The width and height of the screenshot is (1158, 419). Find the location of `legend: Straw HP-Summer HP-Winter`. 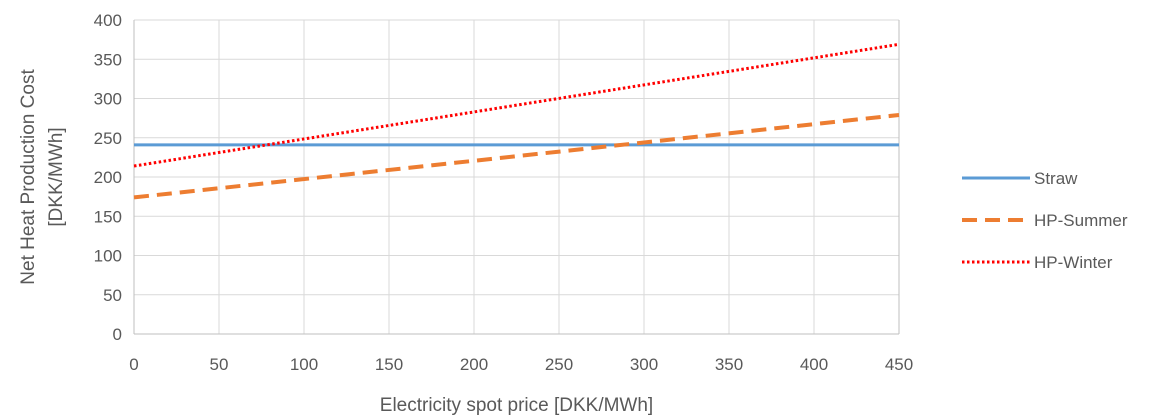

legend: Straw HP-Summer HP-Winter is located at coordinates (1045, 220).